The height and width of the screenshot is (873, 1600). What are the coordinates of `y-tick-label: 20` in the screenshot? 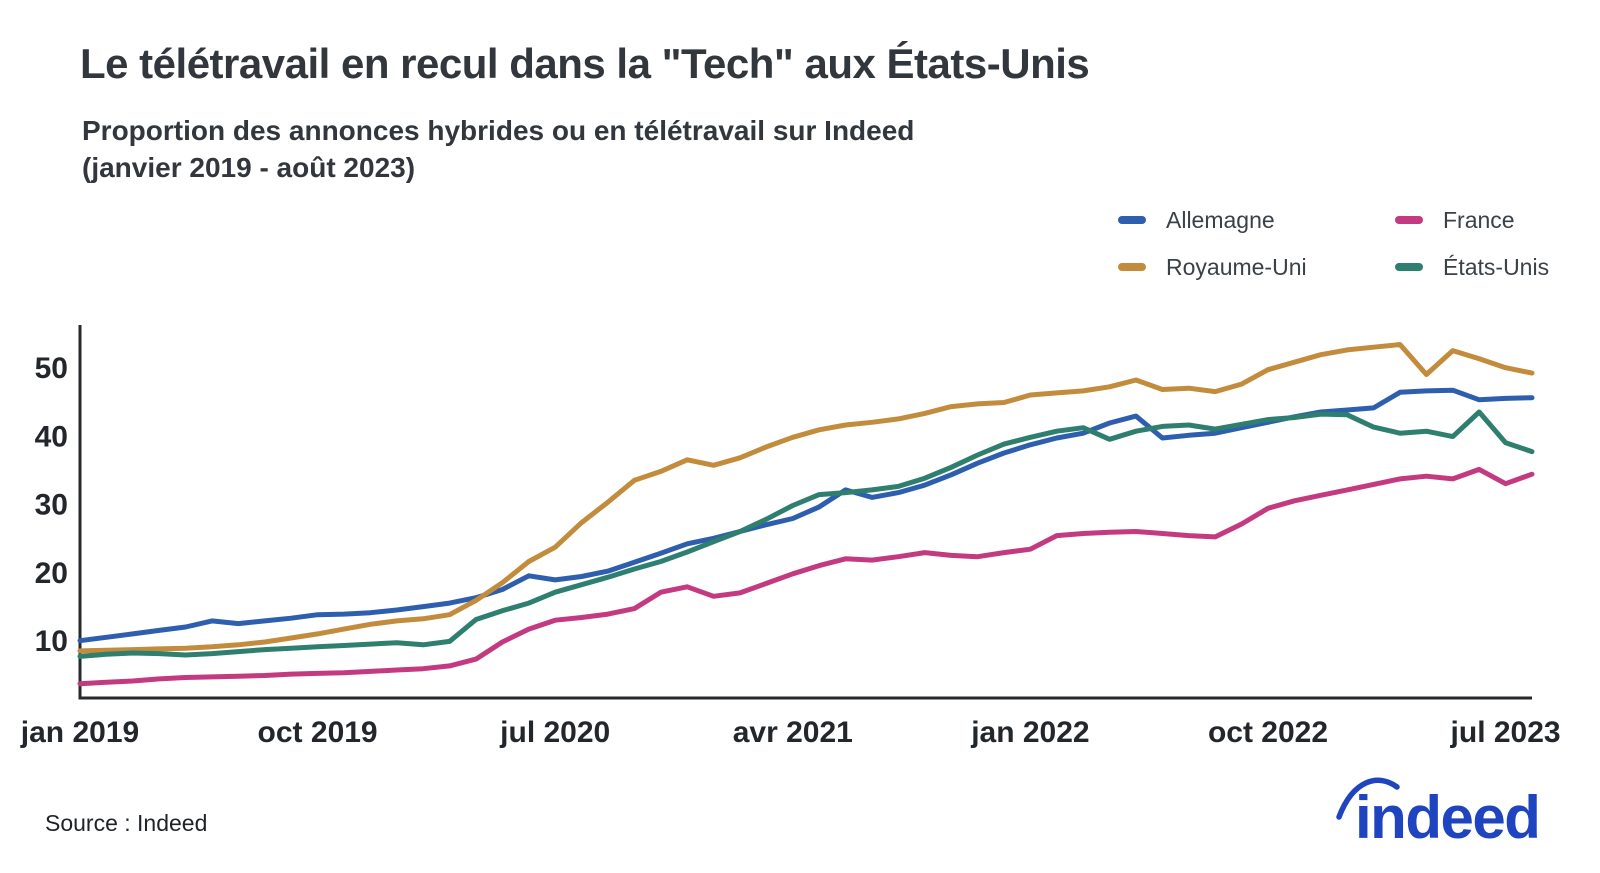 It's located at (51, 573).